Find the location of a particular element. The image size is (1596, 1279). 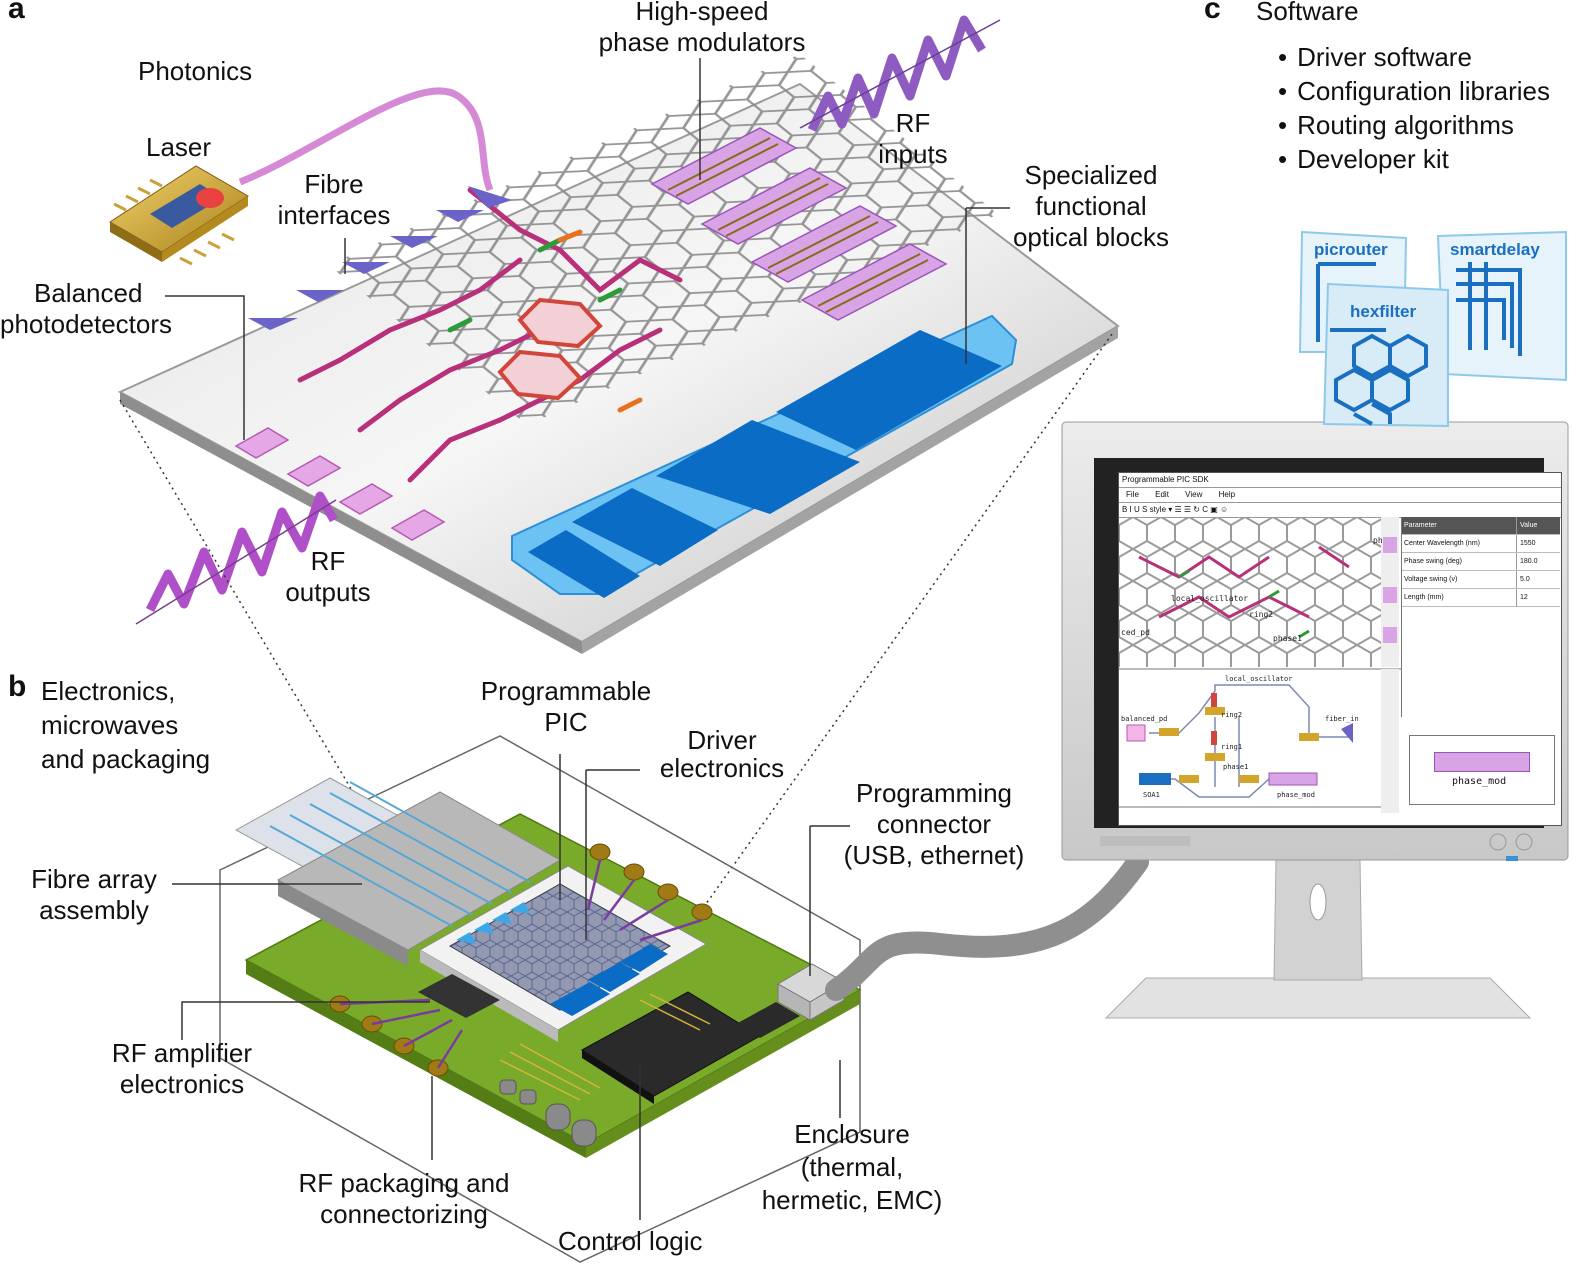

rf-output-wave is located at coordinates (236, 558).